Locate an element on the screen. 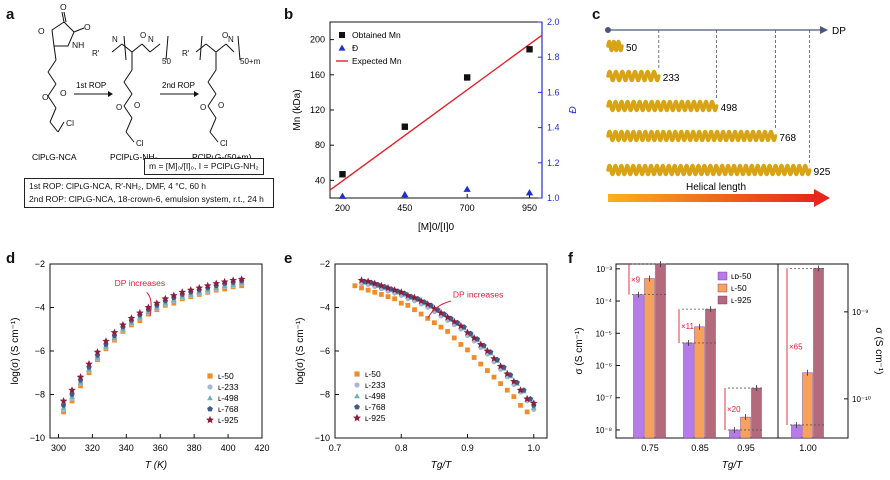  y-tick-label: 200 is located at coordinates (317, 40).